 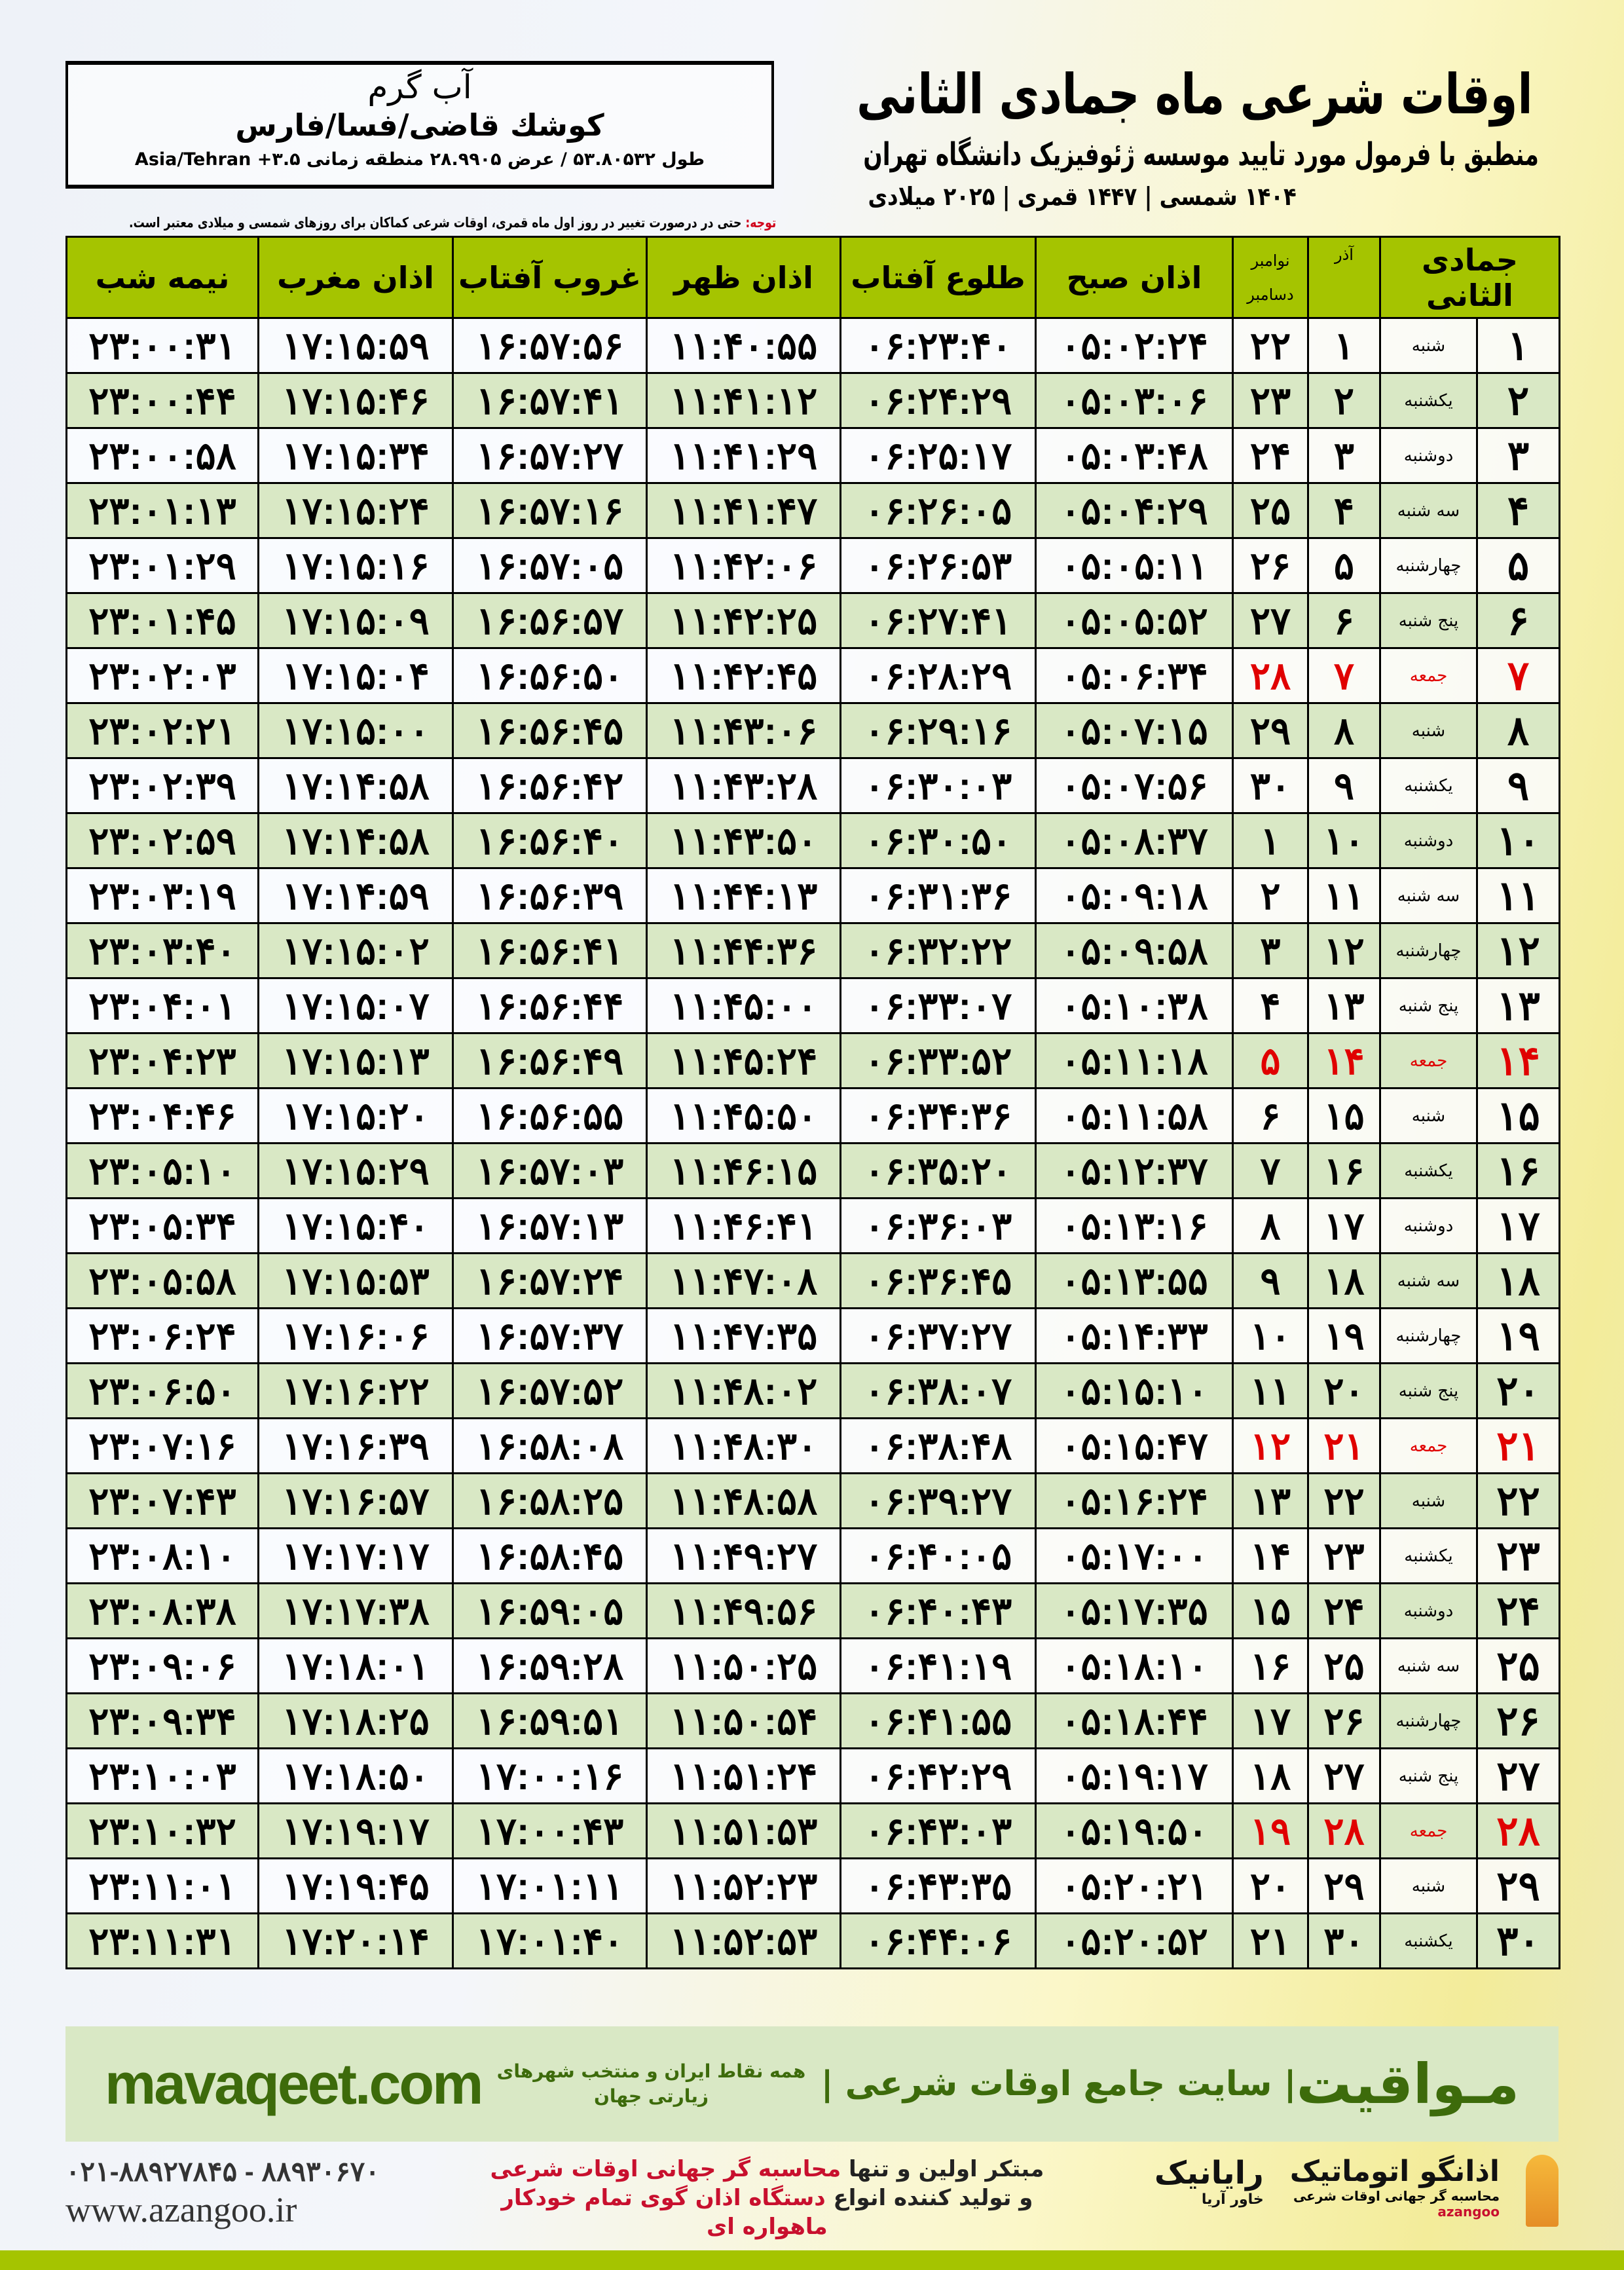 I want to click on azar-day: ۱۴, so click(x=1344, y=1060).